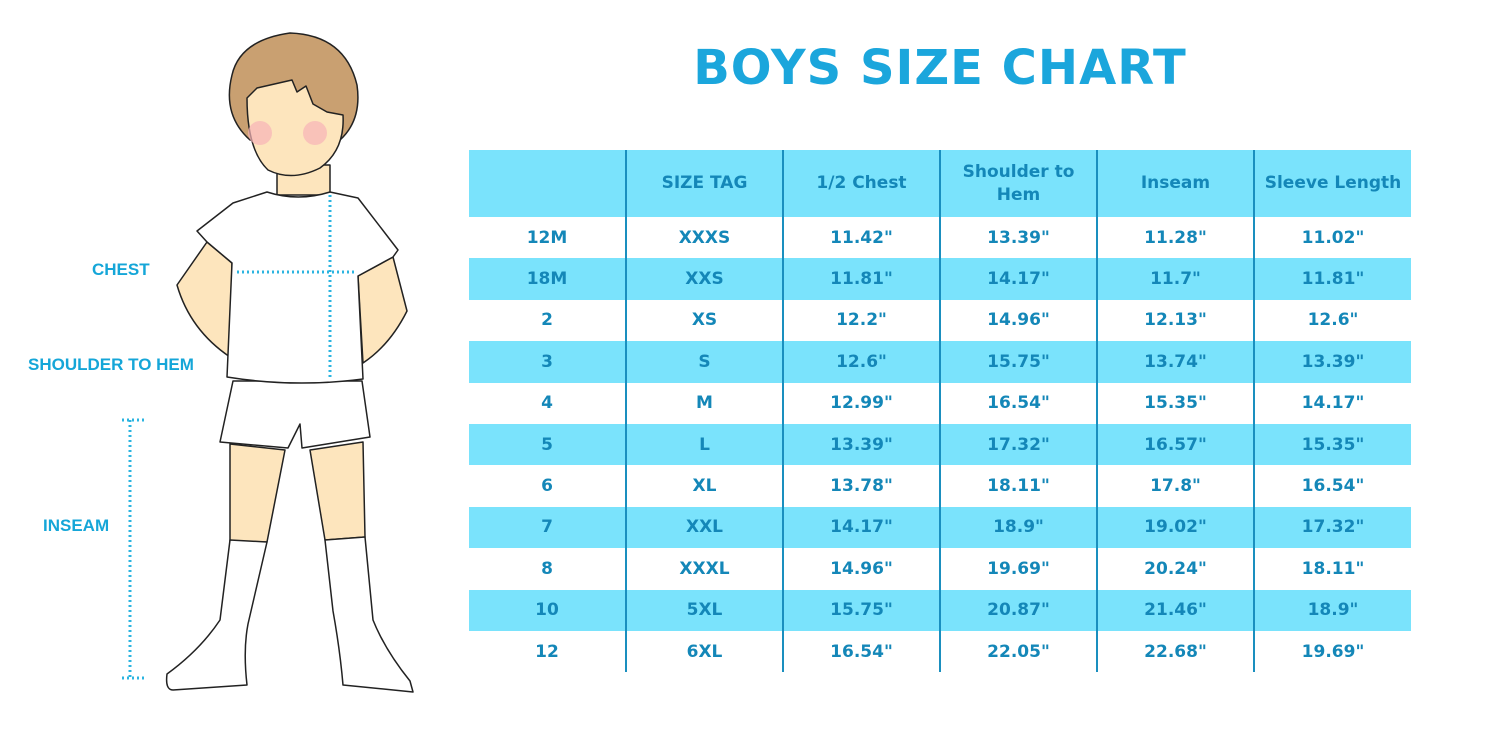 This screenshot has width=1500, height=750. What do you see at coordinates (1332, 183) in the screenshot?
I see `column-header: Sleeve Length` at bounding box center [1332, 183].